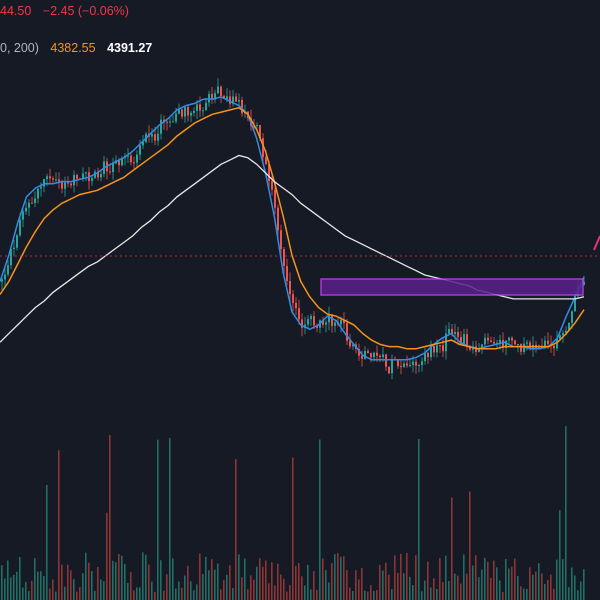 The height and width of the screenshot is (600, 600). What do you see at coordinates (68, 11) in the screenshot?
I see `price-change-legend: 44.50 −2.45 (−0.06%)` at bounding box center [68, 11].